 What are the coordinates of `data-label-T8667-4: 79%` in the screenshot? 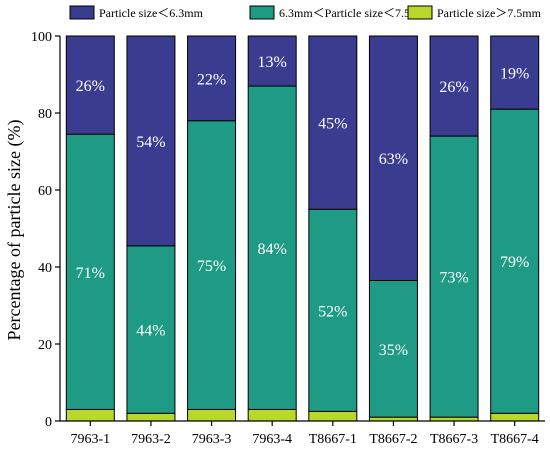 It's located at (514, 262).